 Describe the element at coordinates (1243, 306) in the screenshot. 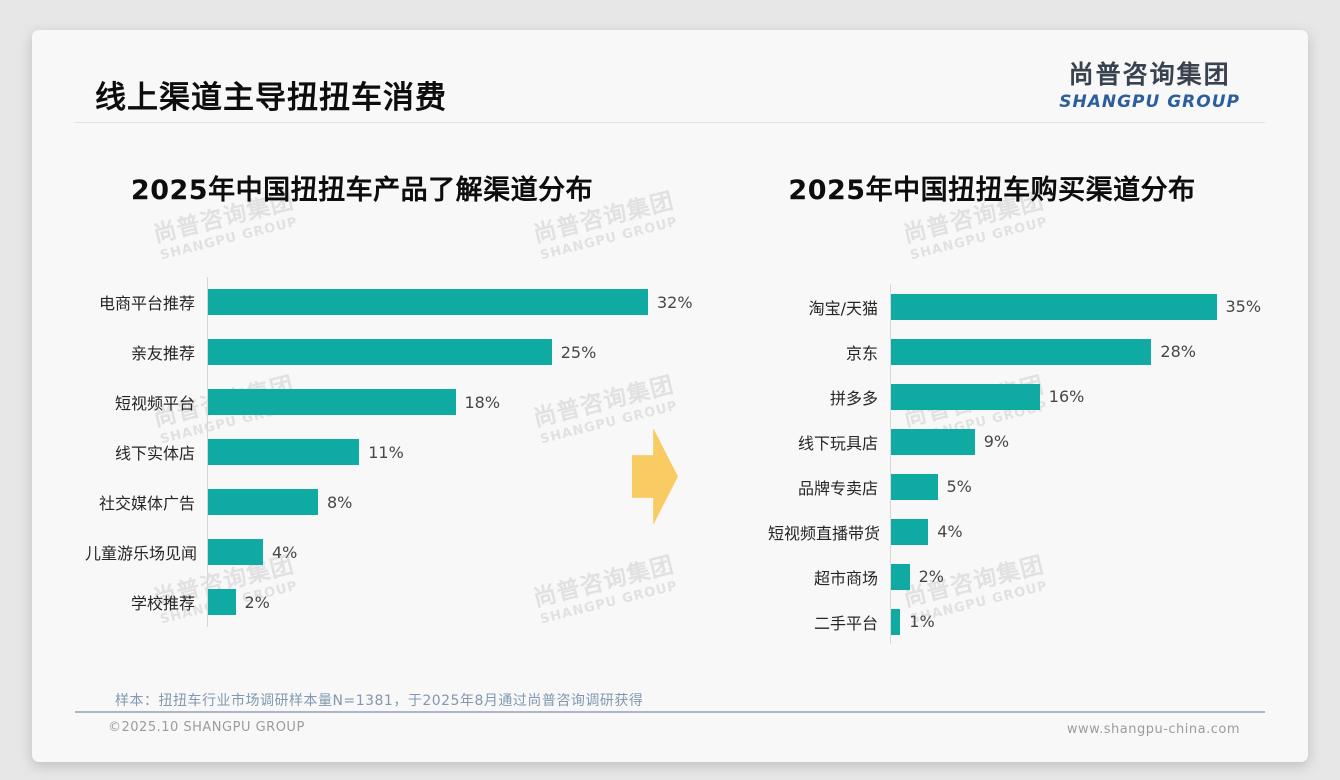

I see `value-label: 35%` at that location.